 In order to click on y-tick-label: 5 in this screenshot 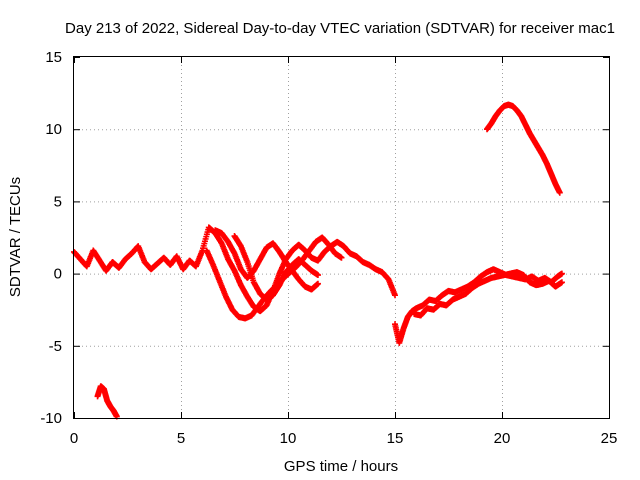, I will do `click(58, 201)`.